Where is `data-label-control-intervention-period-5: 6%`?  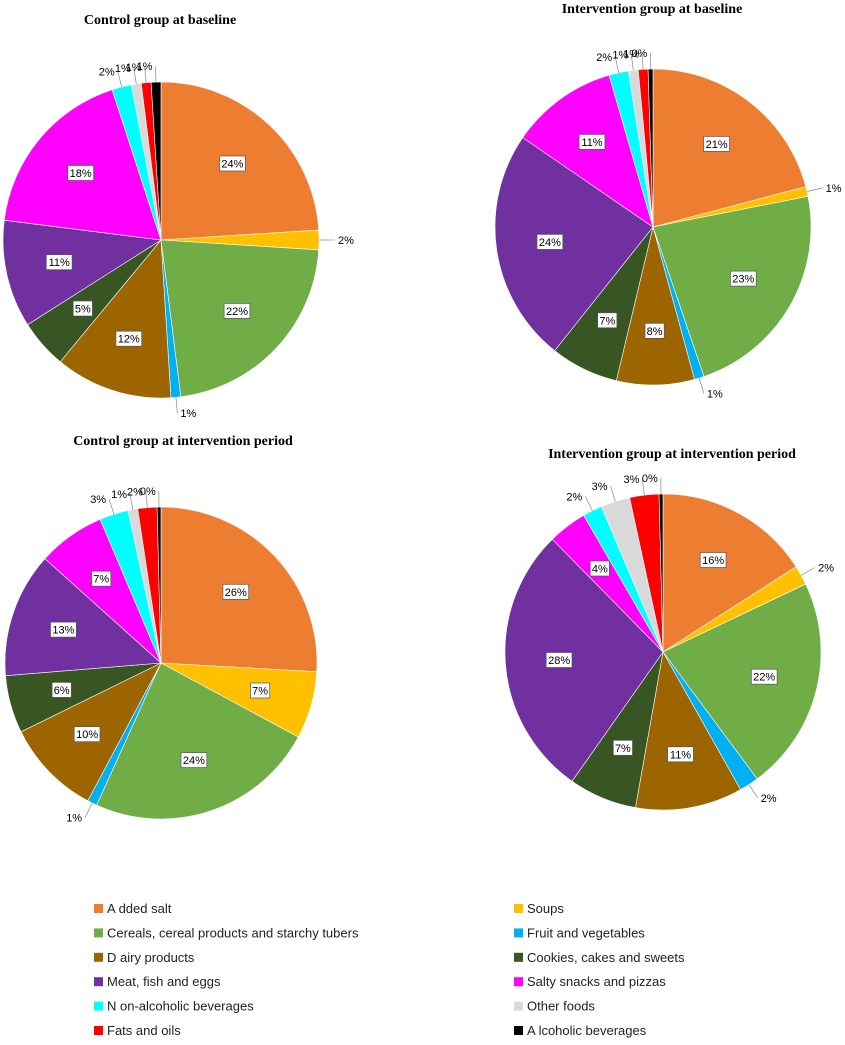 data-label-control-intervention-period-5: 6% is located at coordinates (62, 691).